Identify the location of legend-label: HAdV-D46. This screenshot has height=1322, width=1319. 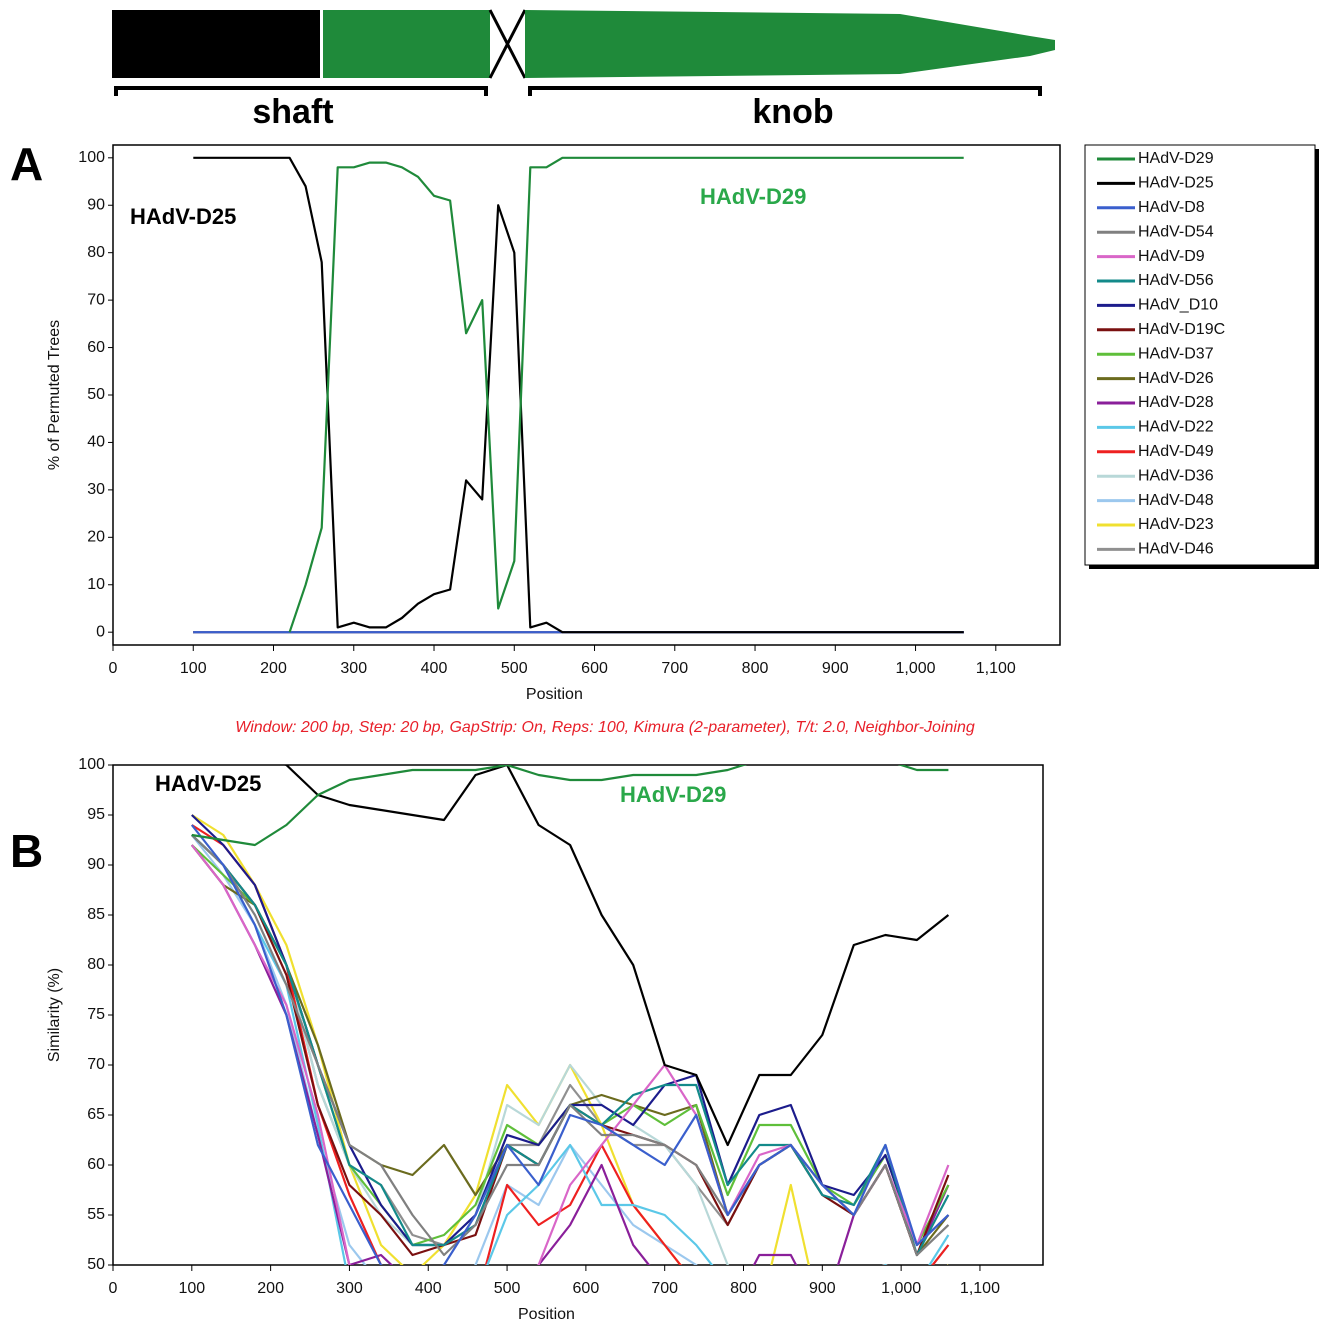
(1176, 549).